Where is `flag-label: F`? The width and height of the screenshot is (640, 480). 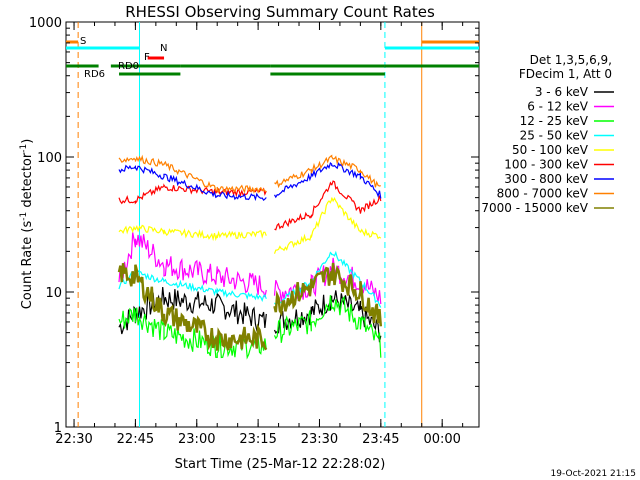 flag-label: F is located at coordinates (147, 57).